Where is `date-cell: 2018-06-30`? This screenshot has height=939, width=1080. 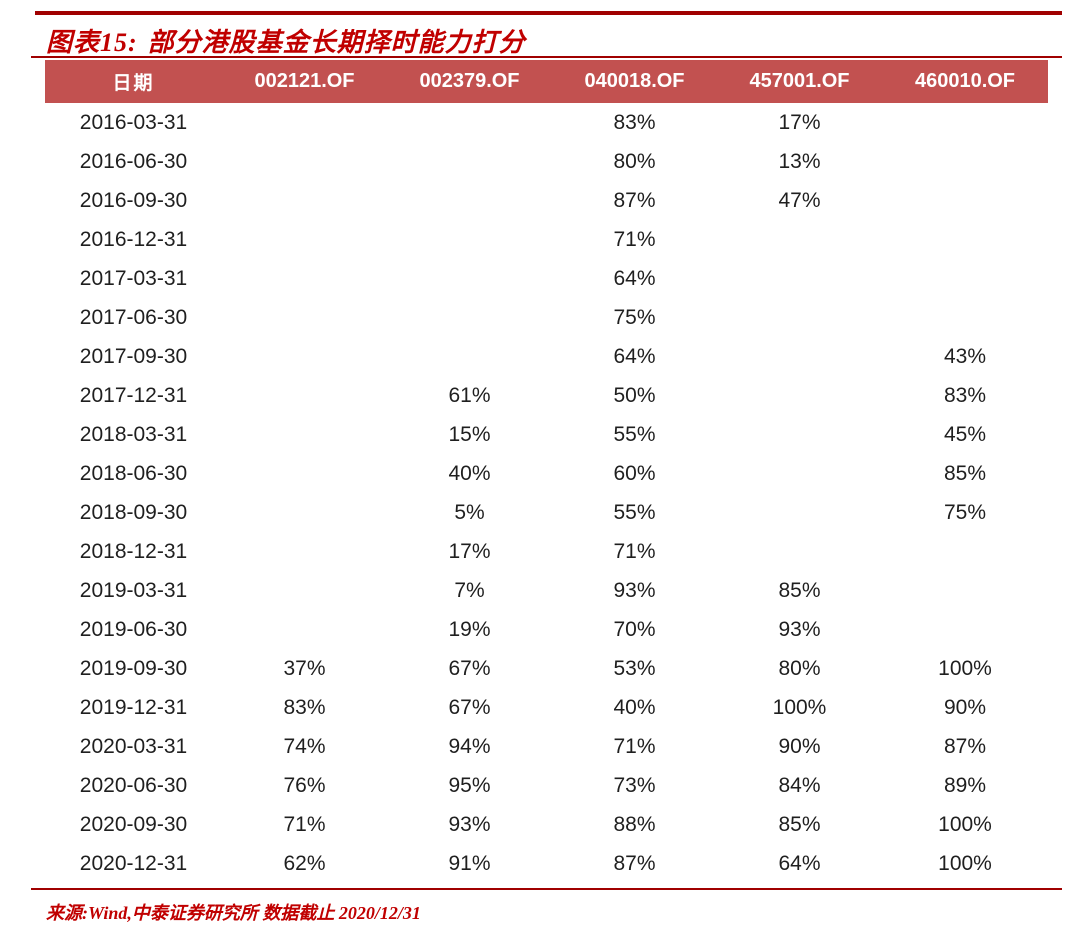 date-cell: 2018-06-30 is located at coordinates (133, 473).